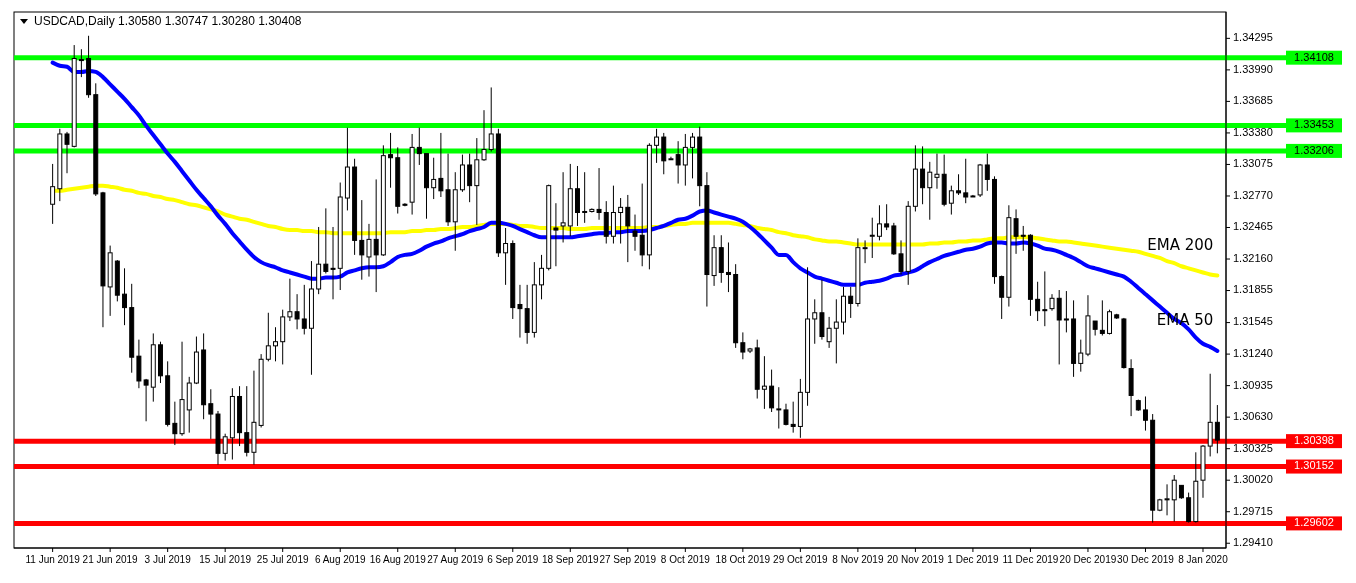 The image size is (1356, 583). Describe the element at coordinates (570, 559) in the screenshot. I see `x-tick-label: 18 Sep 2019` at that location.